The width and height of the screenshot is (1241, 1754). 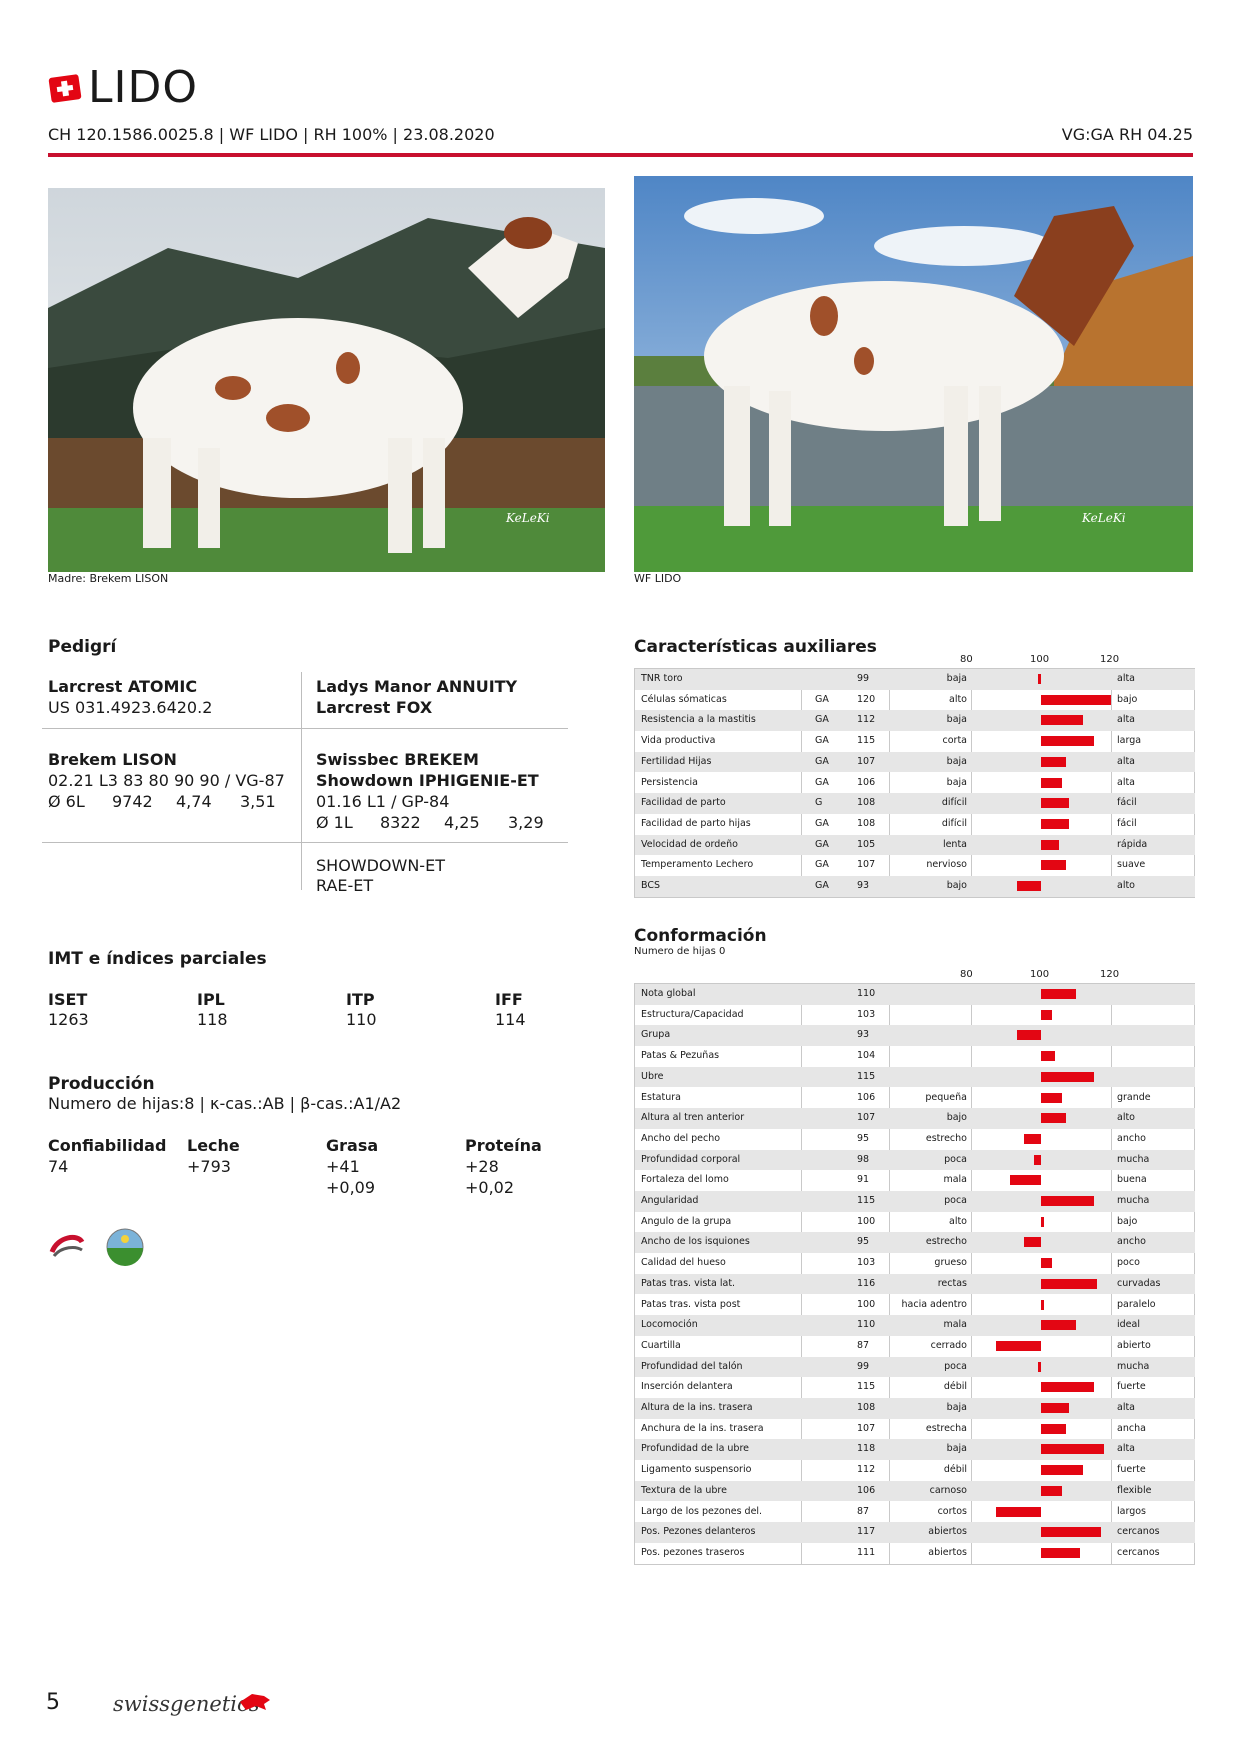 I want to click on trait-row: Estatura 106 pequeña grande, so click(x=915, y=1098).